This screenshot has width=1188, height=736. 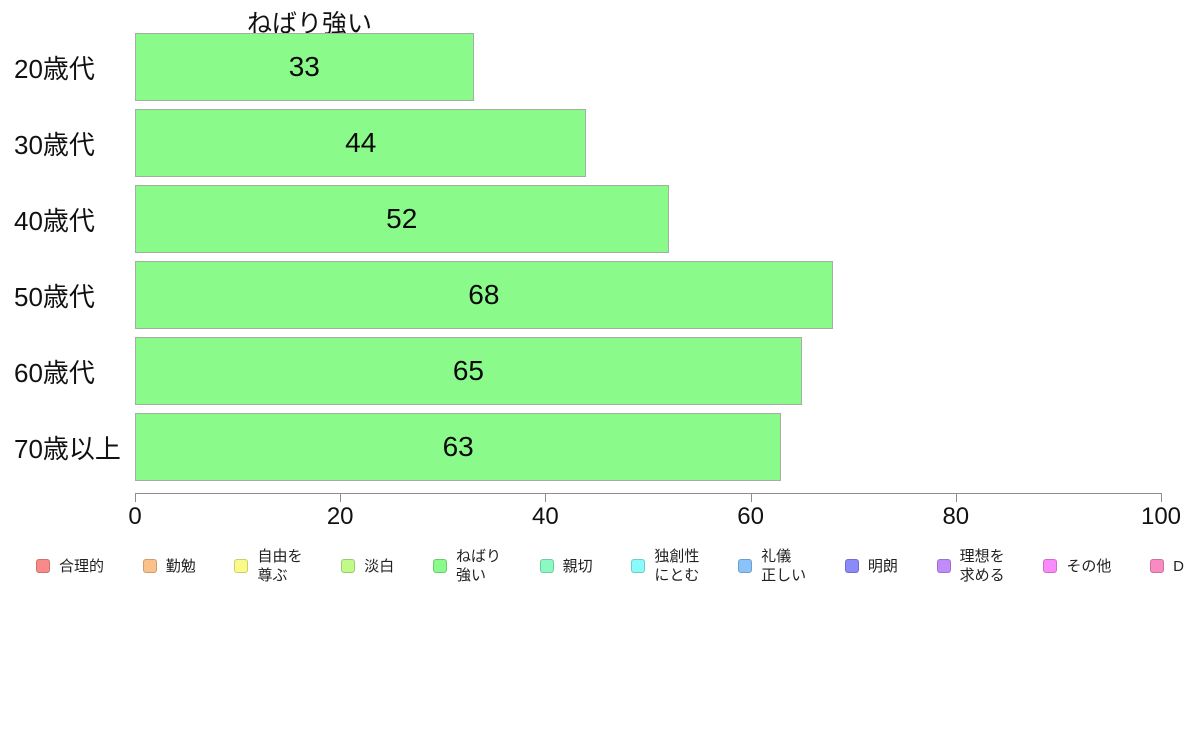 I want to click on legend-label: 勤勉, so click(x=180, y=566).